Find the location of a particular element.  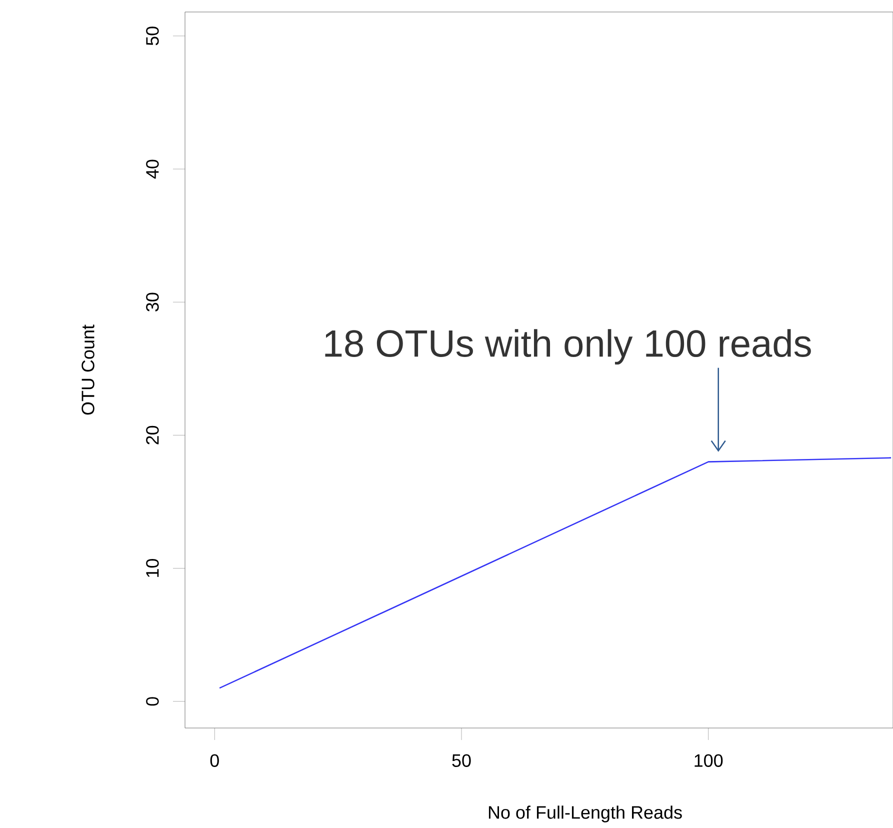

y-axis-title: OTU Count is located at coordinates (88, 369).